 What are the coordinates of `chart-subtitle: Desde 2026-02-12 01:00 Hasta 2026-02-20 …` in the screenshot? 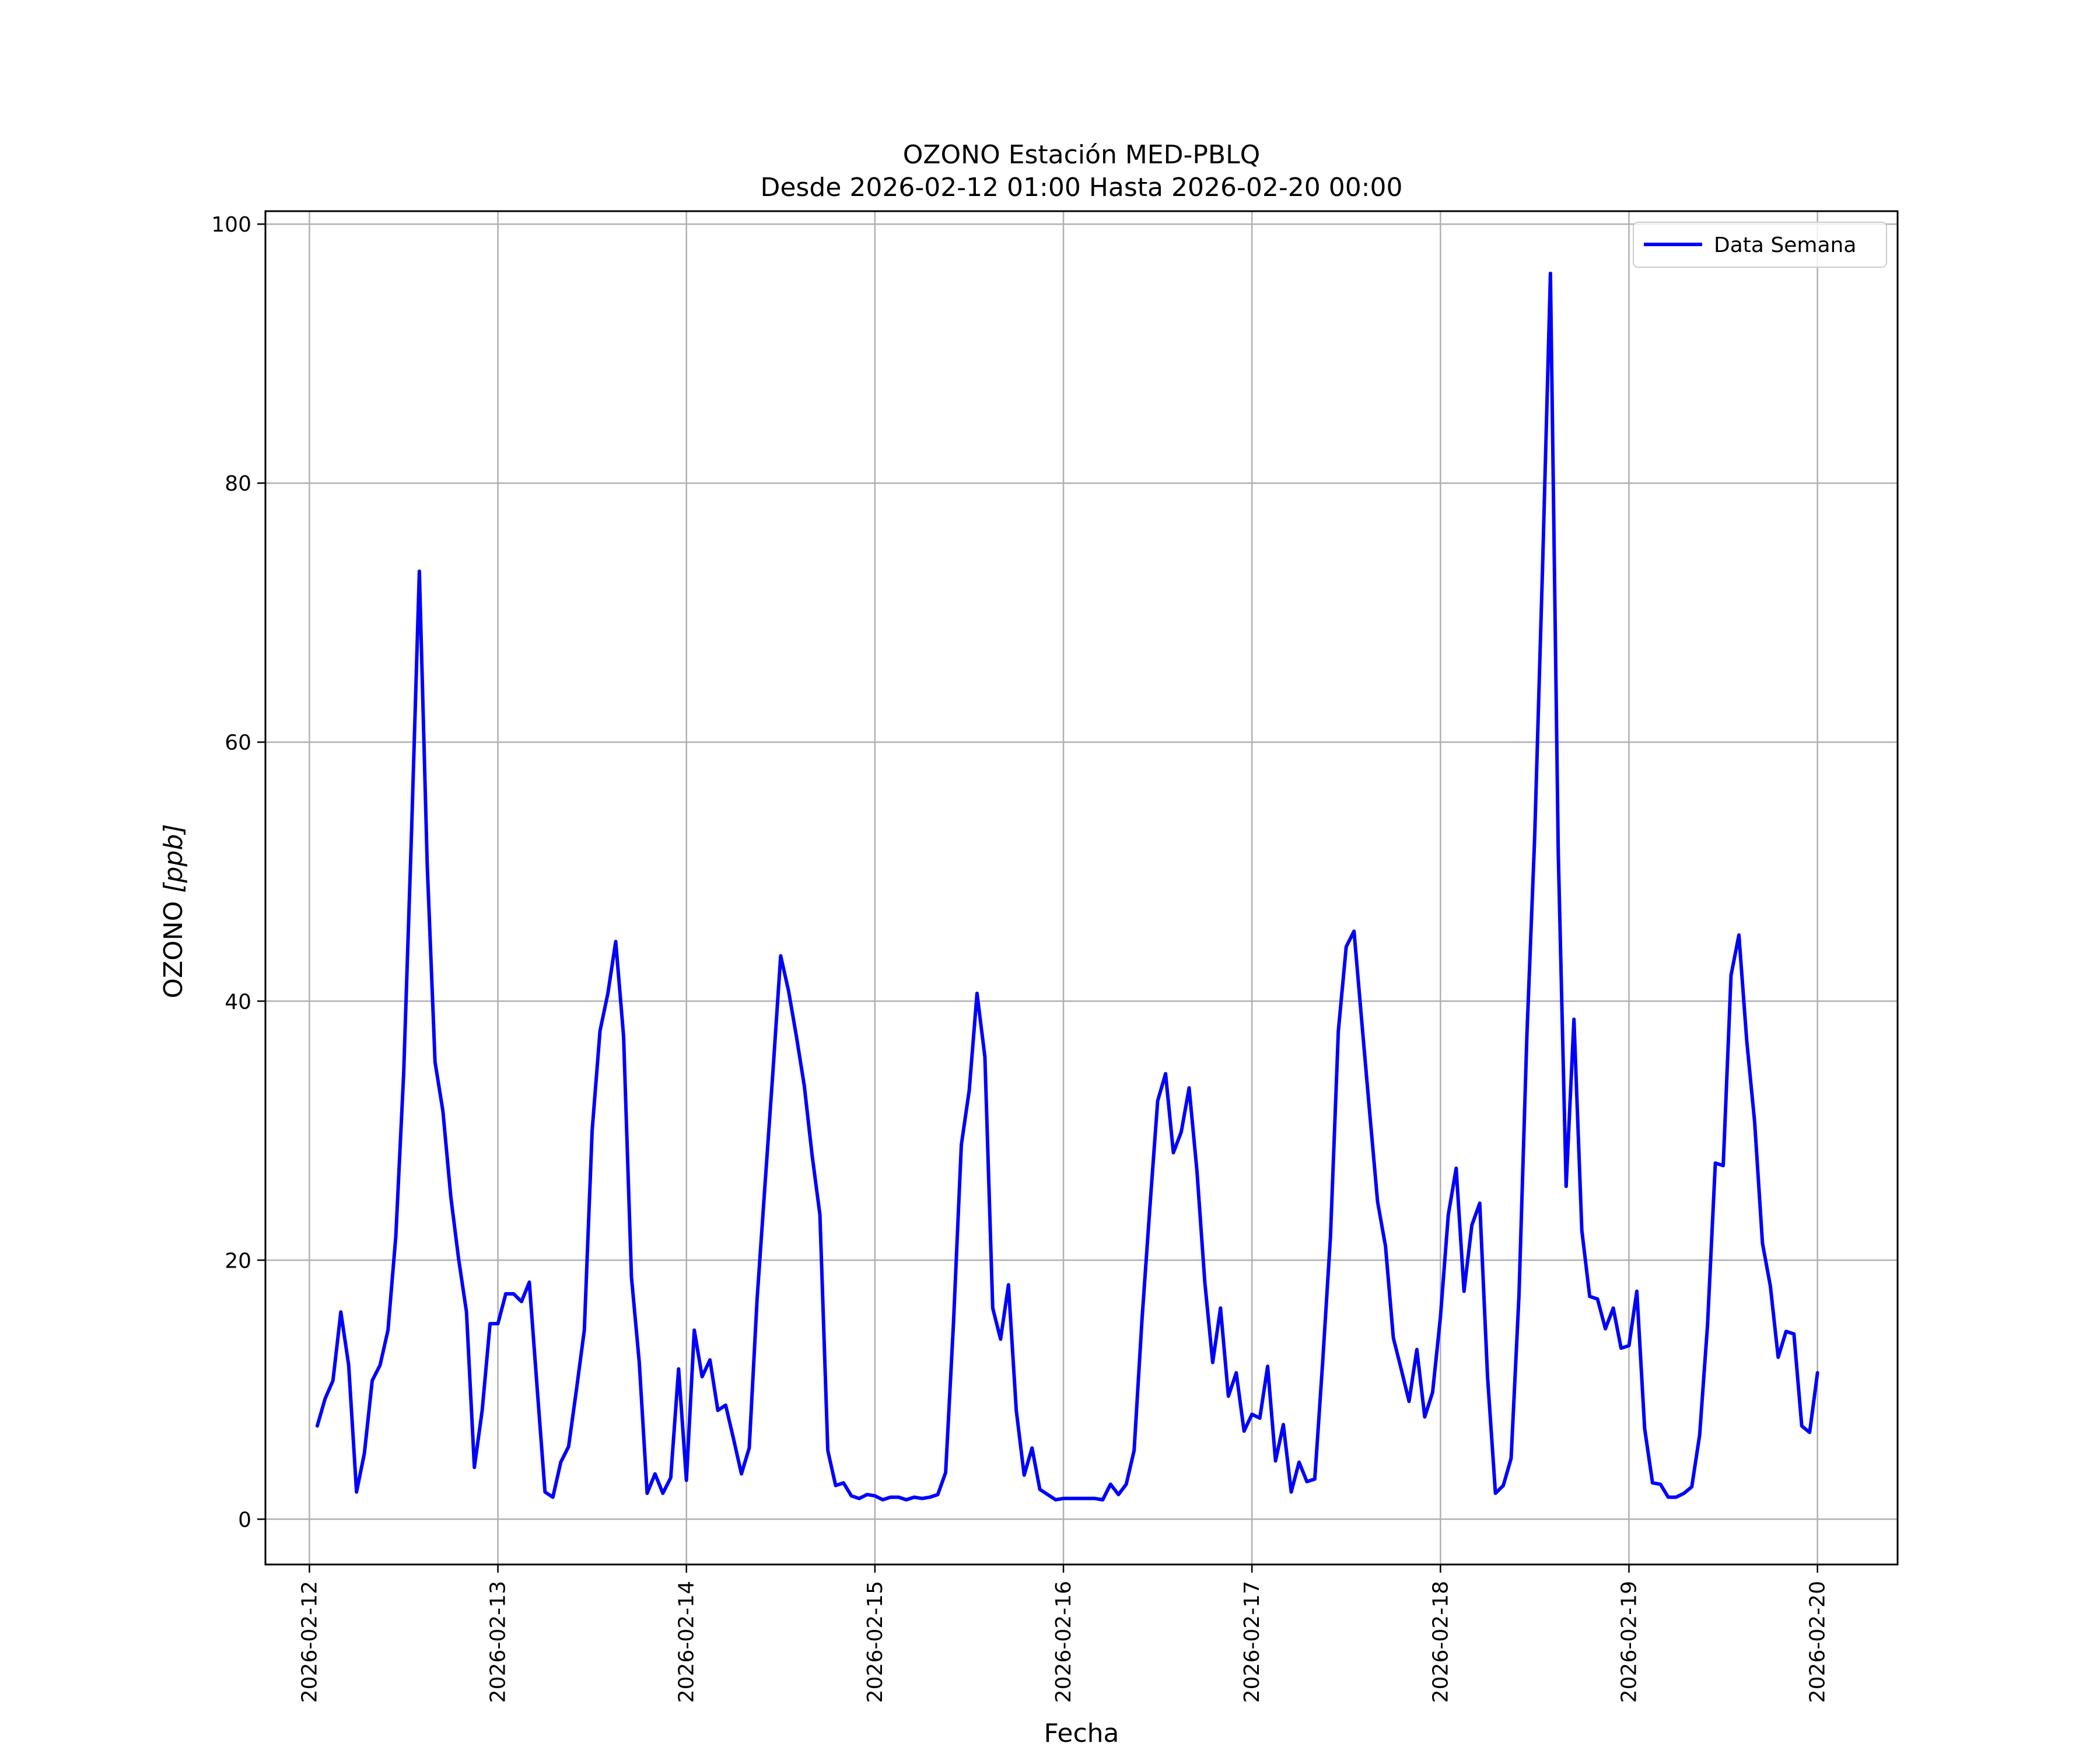 It's located at (1081, 187).